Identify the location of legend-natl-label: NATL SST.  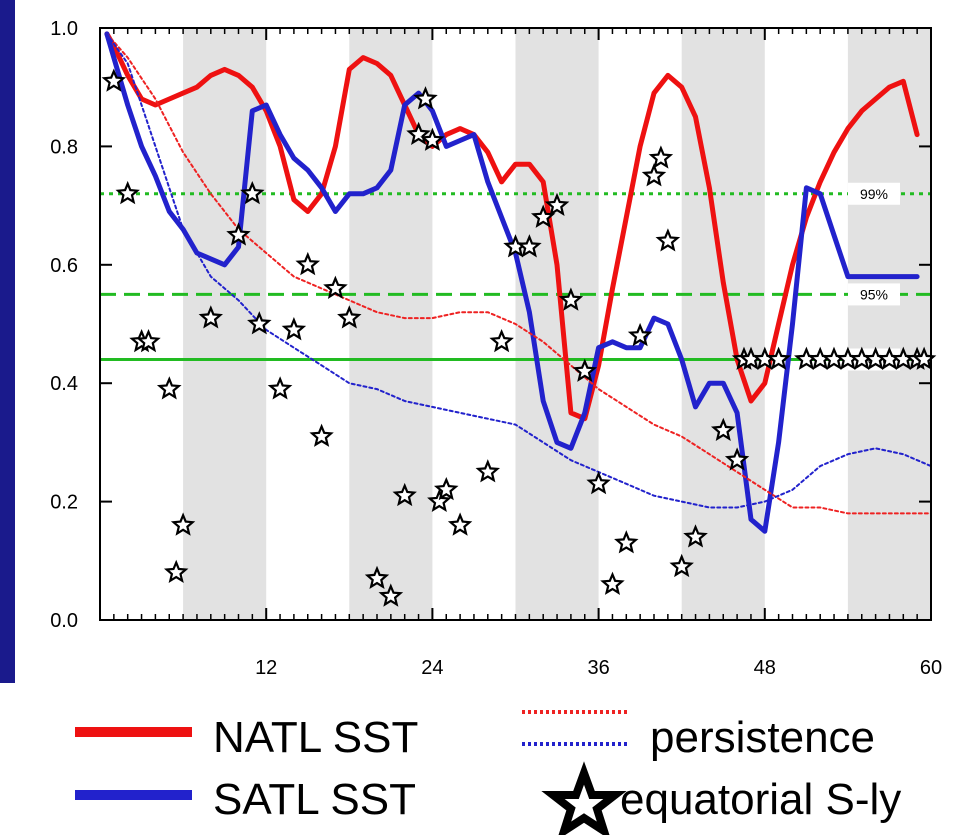
(316, 737).